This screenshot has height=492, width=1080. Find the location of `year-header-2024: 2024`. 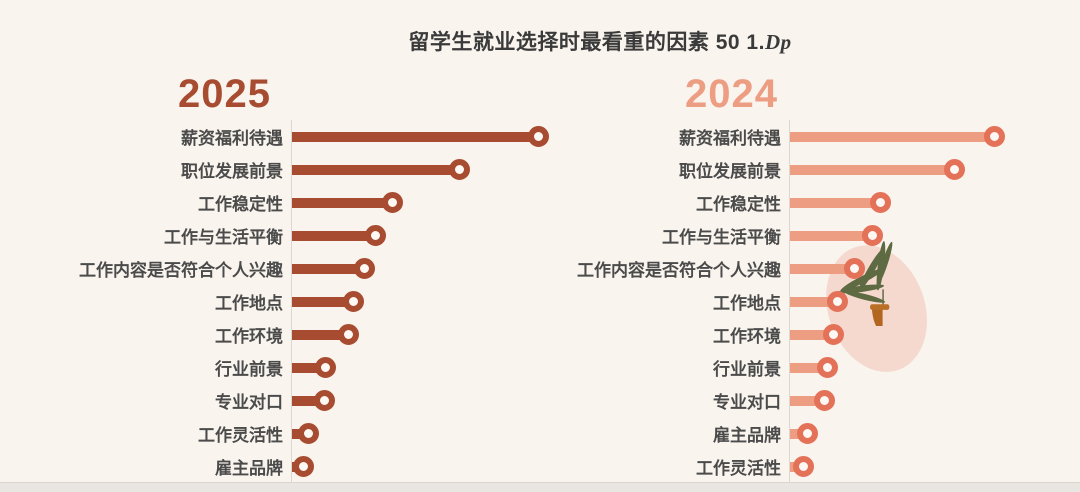

year-header-2024: 2024 is located at coordinates (731, 94).